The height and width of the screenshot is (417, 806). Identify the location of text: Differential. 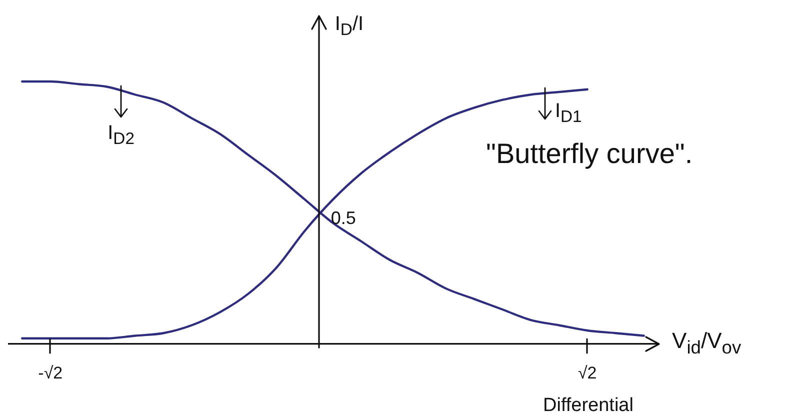
(588, 405).